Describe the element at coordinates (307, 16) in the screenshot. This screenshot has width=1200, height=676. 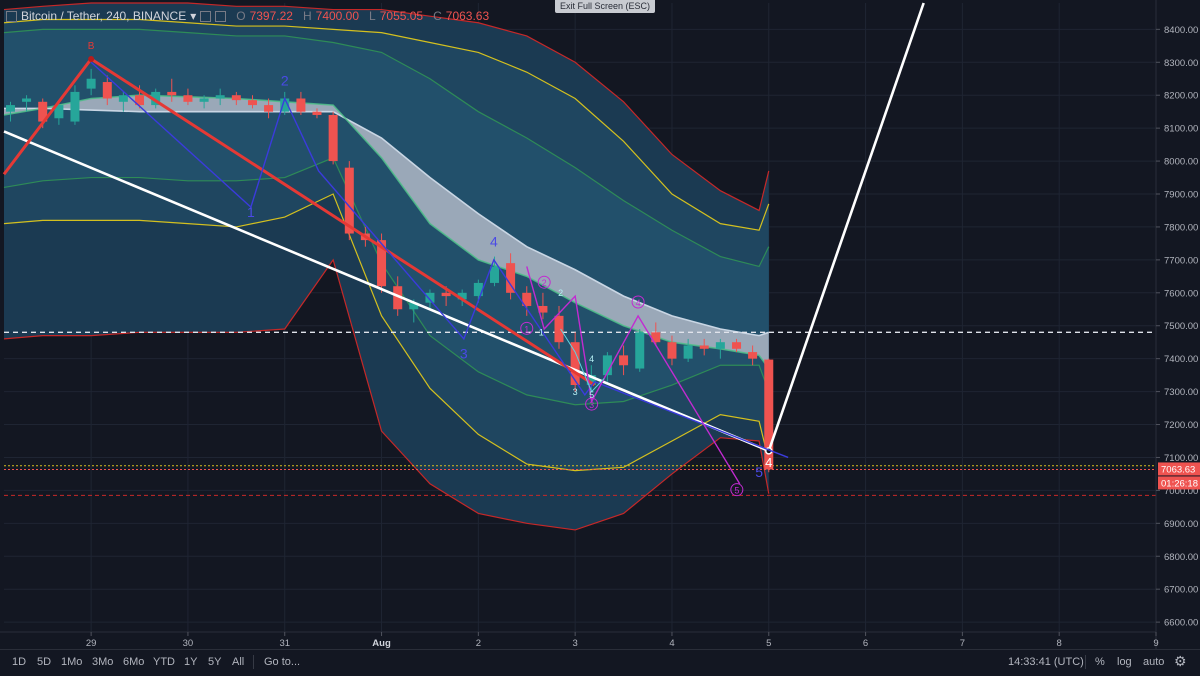
I see `high-label: H` at that location.